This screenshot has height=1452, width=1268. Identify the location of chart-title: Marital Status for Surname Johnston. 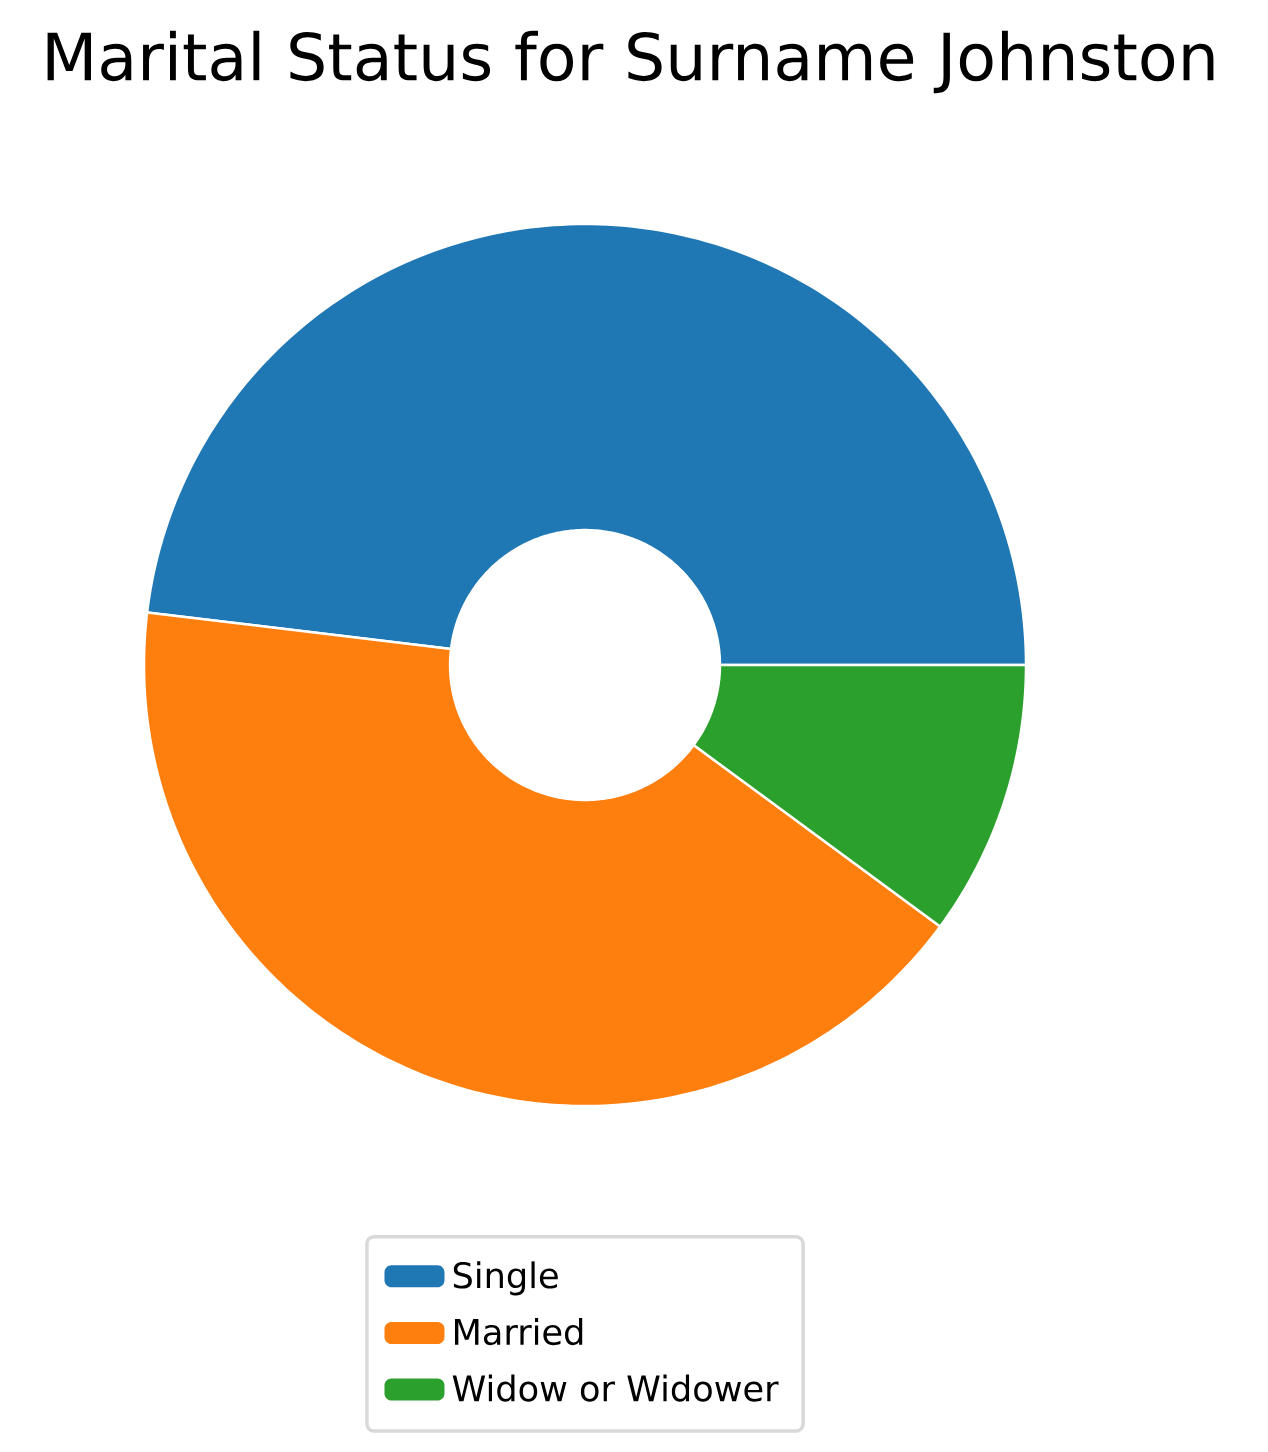
(630, 62).